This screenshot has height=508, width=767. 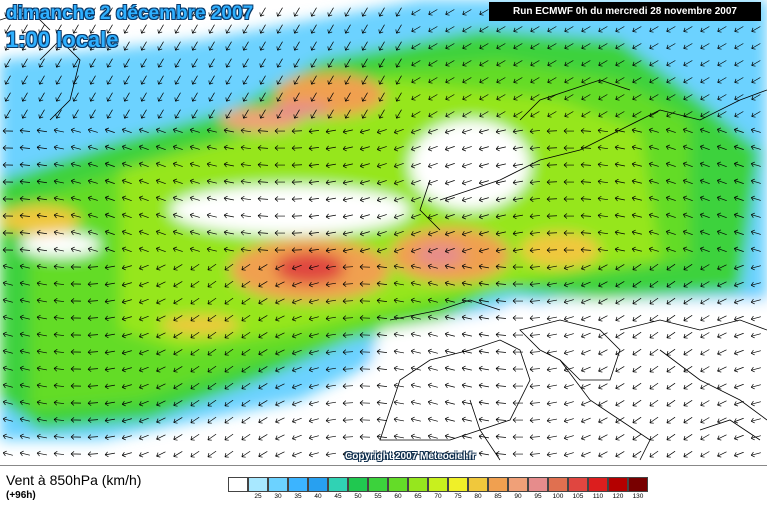 I want to click on legend-swatch, so click(x=558, y=484).